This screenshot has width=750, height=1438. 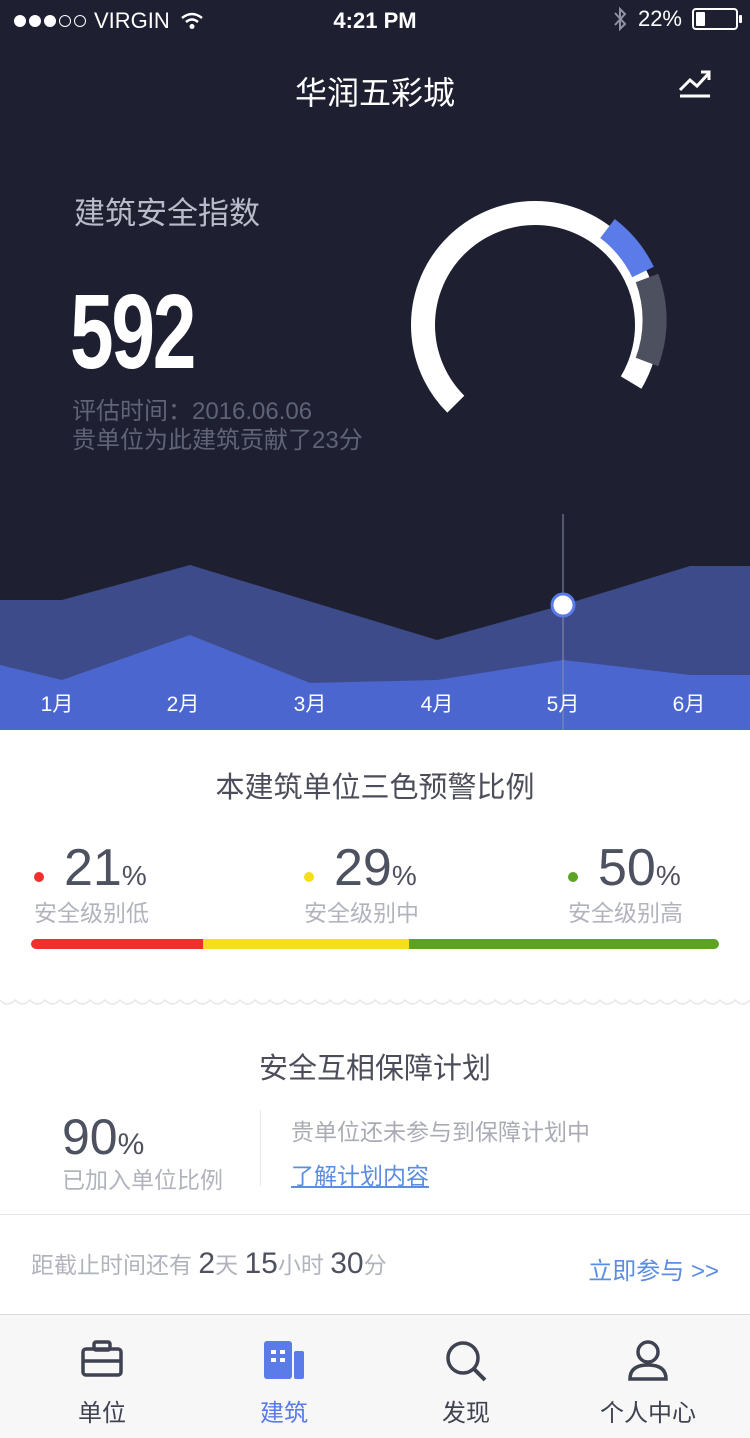 What do you see at coordinates (261, 1263) in the screenshot?
I see `deadline-hours: 15` at bounding box center [261, 1263].